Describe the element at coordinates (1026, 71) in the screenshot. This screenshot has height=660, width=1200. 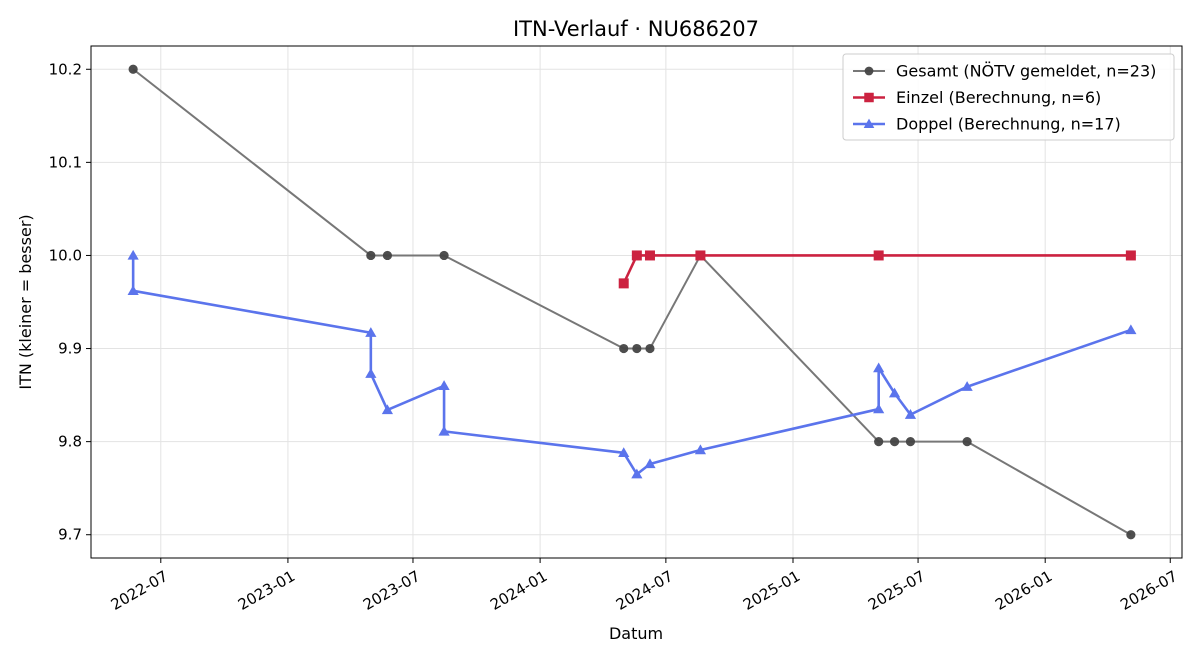
I see `legend-label: Gesamt (NÖTV gemeldet, n=23)` at that location.